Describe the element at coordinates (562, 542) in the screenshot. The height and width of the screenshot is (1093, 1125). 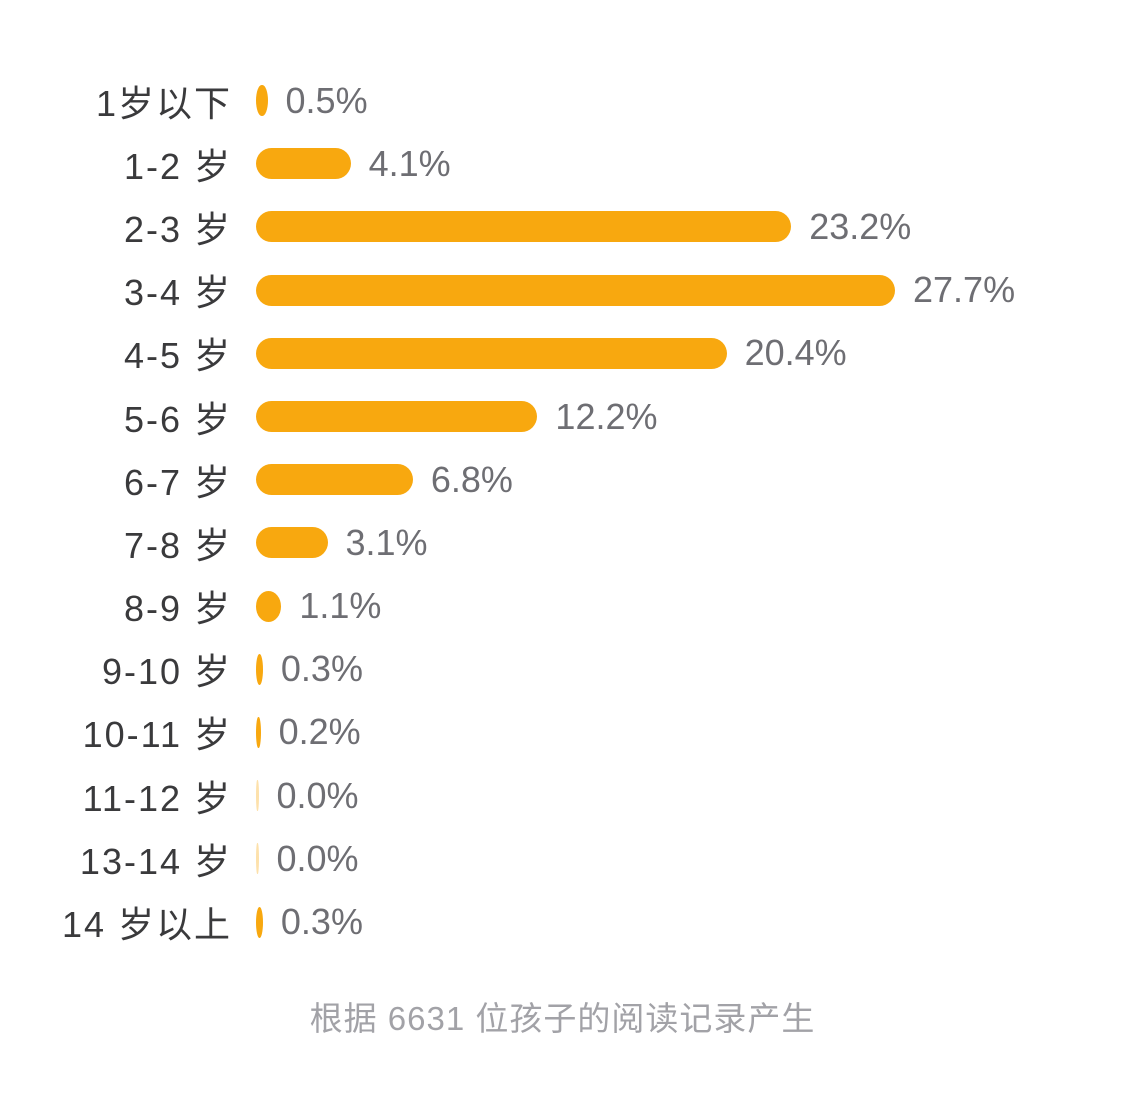
I see `chart-row: 7-8 岁 3.1%` at that location.